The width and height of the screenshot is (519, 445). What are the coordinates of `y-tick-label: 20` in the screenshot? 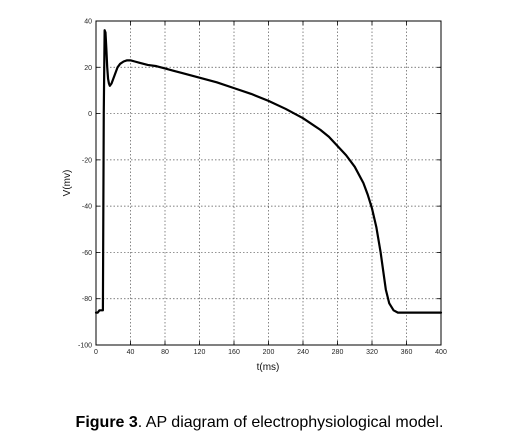 It's located at (88, 68).